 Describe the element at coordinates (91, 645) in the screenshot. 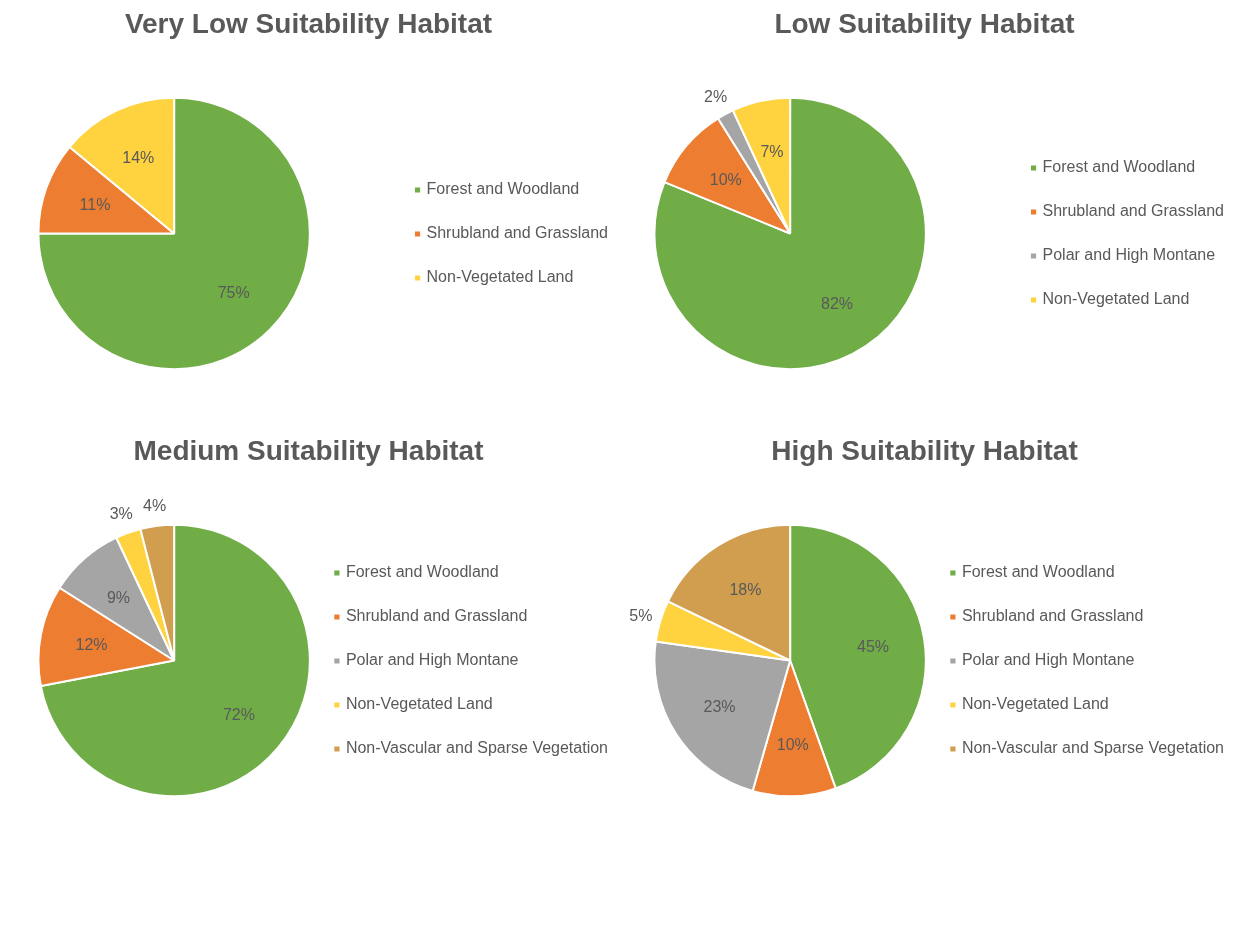

I see `data-label: 12%` at that location.